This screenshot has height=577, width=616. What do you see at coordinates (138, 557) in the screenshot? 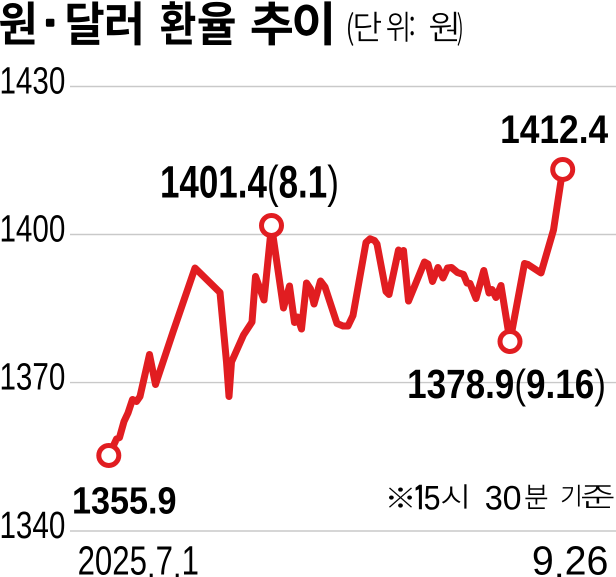
I see `svg-text: 2025.7.1` at bounding box center [138, 557].